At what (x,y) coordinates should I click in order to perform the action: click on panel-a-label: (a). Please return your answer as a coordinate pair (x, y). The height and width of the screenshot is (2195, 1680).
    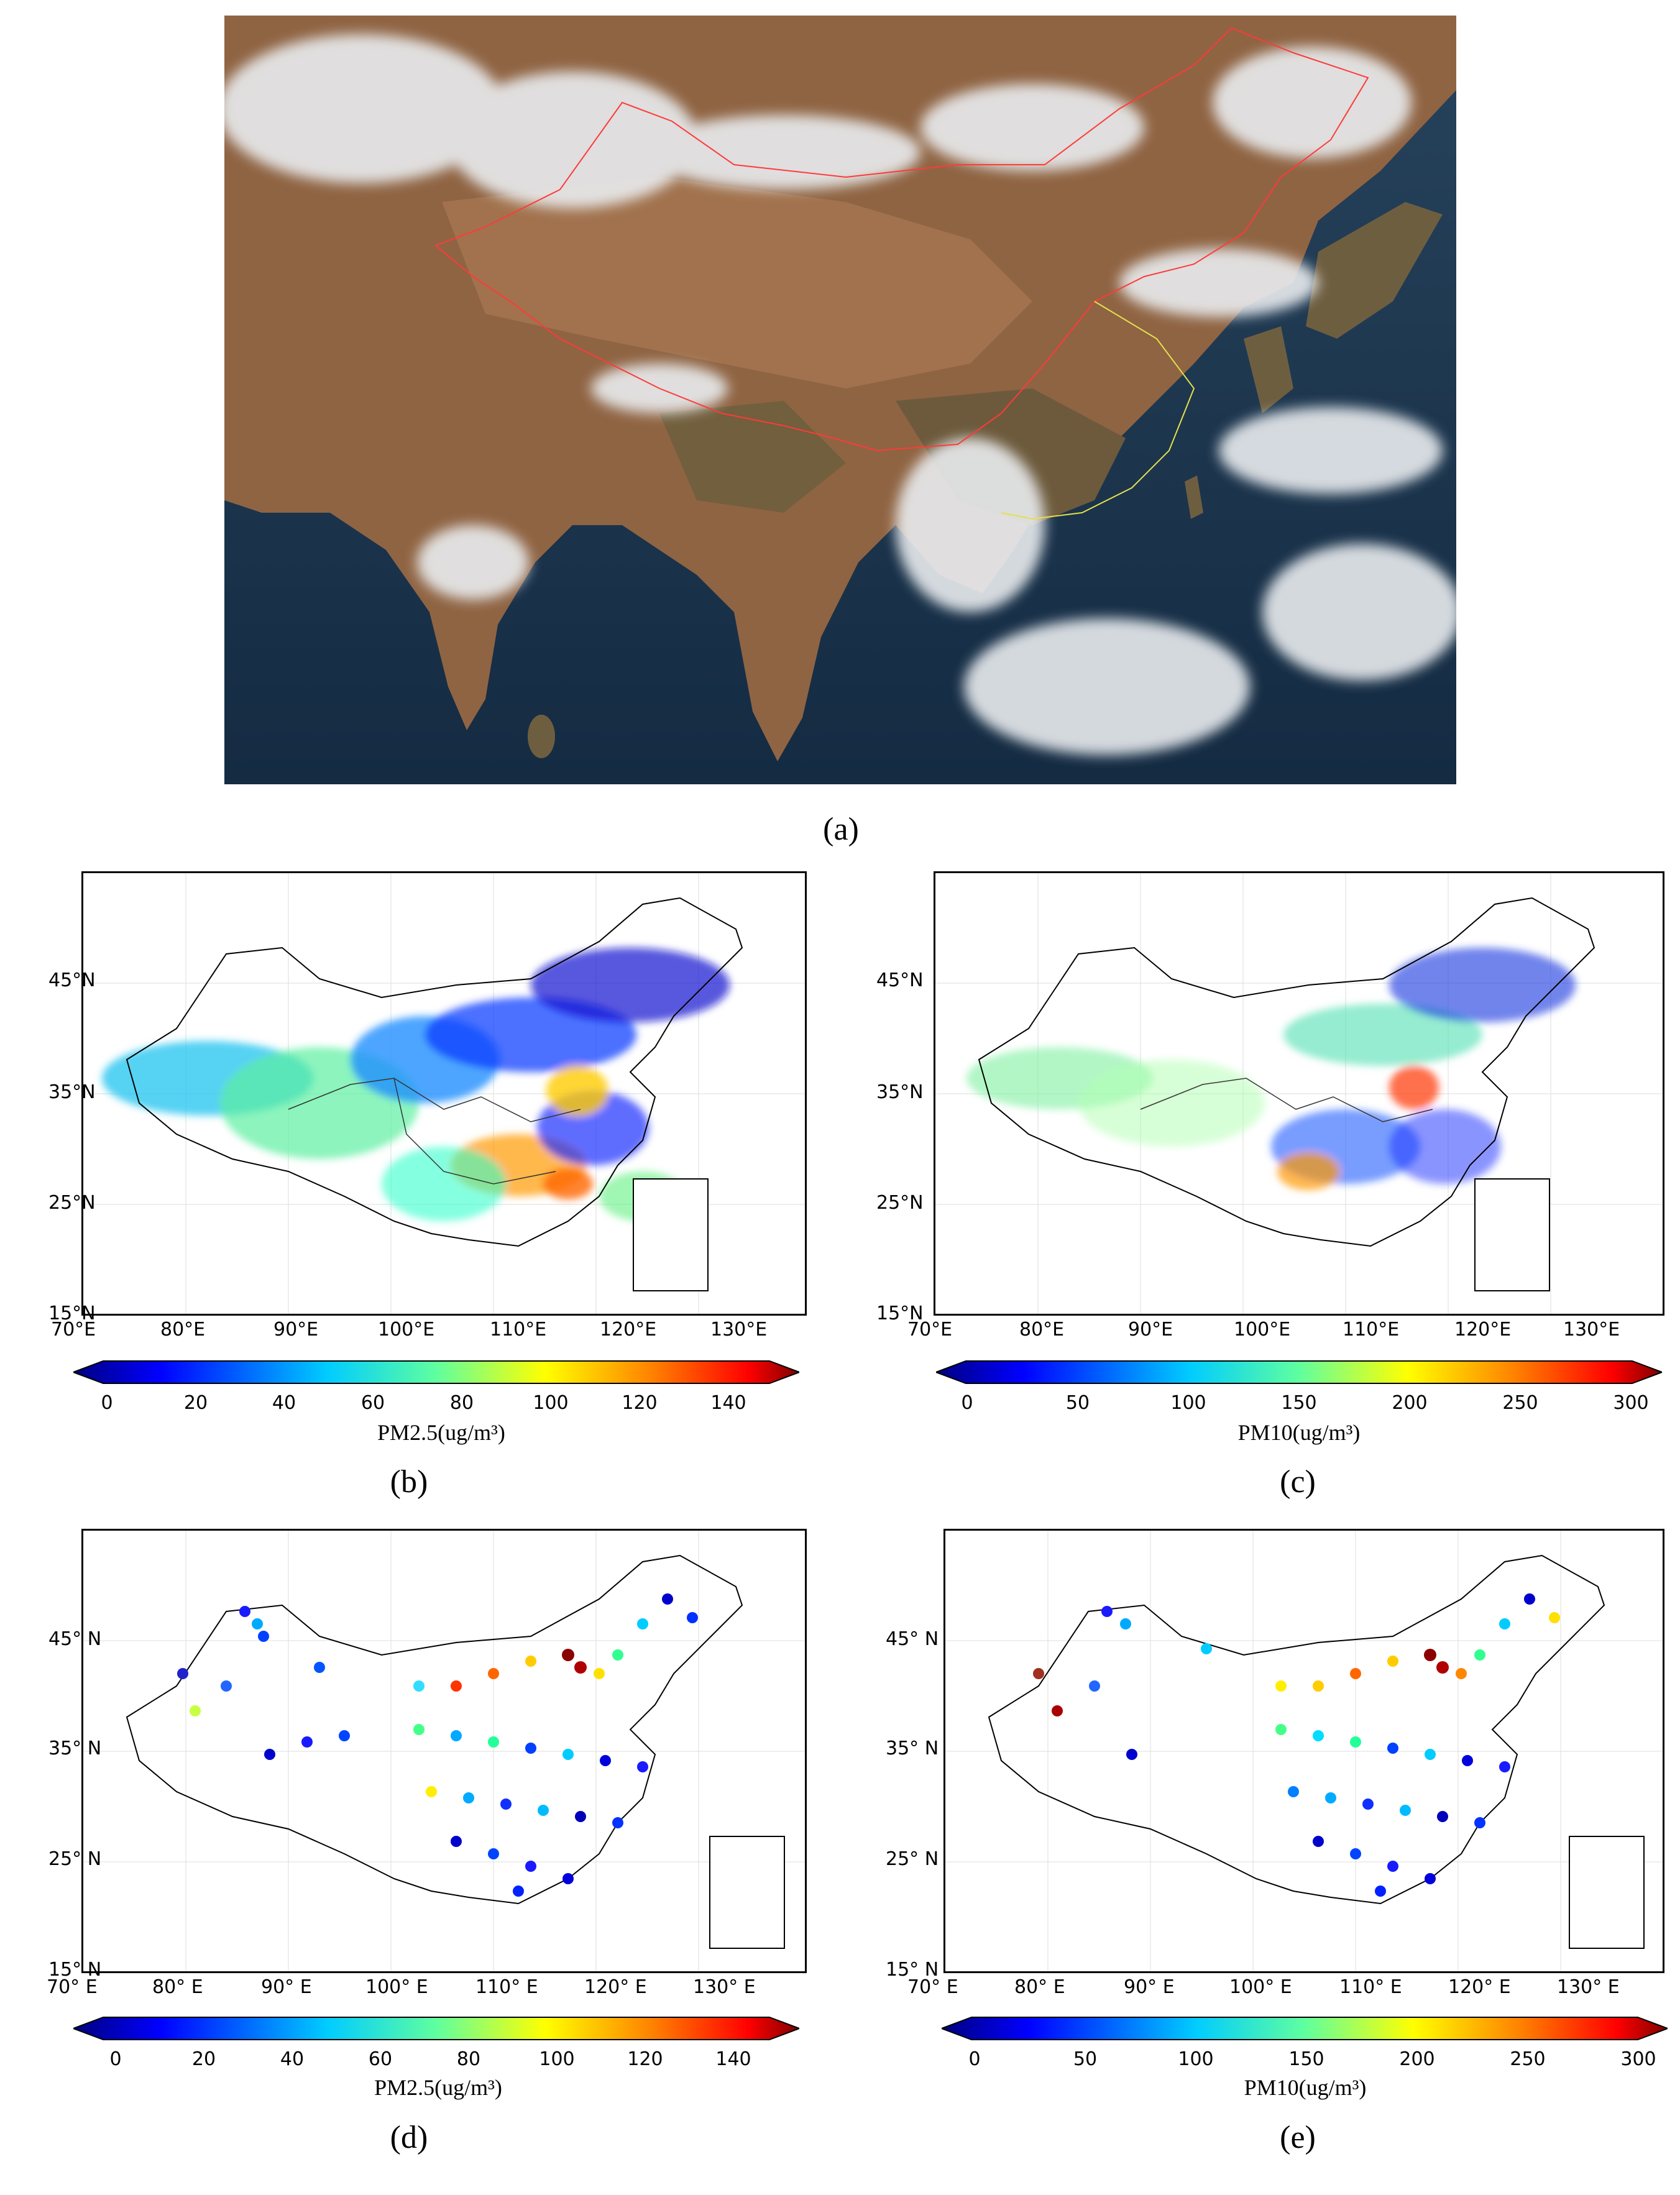
    Looking at the image, I should click on (841, 829).